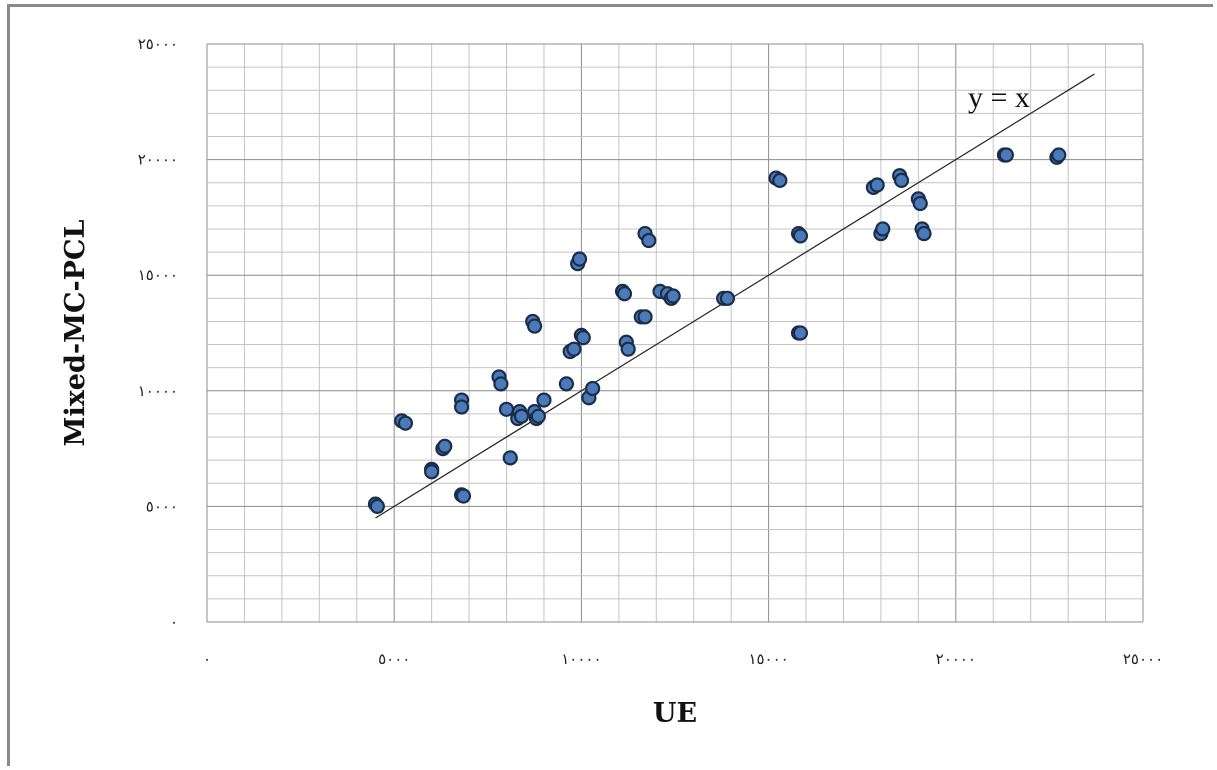 This screenshot has height=770, width=1217. I want to click on x-axis-title: UE, so click(675, 713).